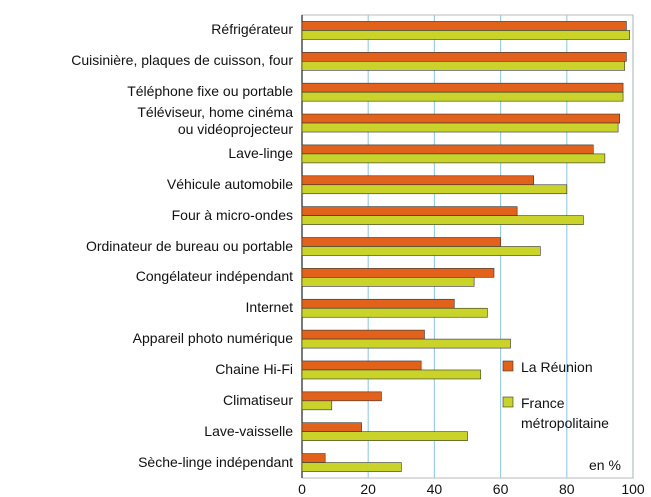 This screenshot has height=497, width=651. Describe the element at coordinates (254, 368) in the screenshot. I see `y-tick-label: Chaine Hi-Fi` at that location.